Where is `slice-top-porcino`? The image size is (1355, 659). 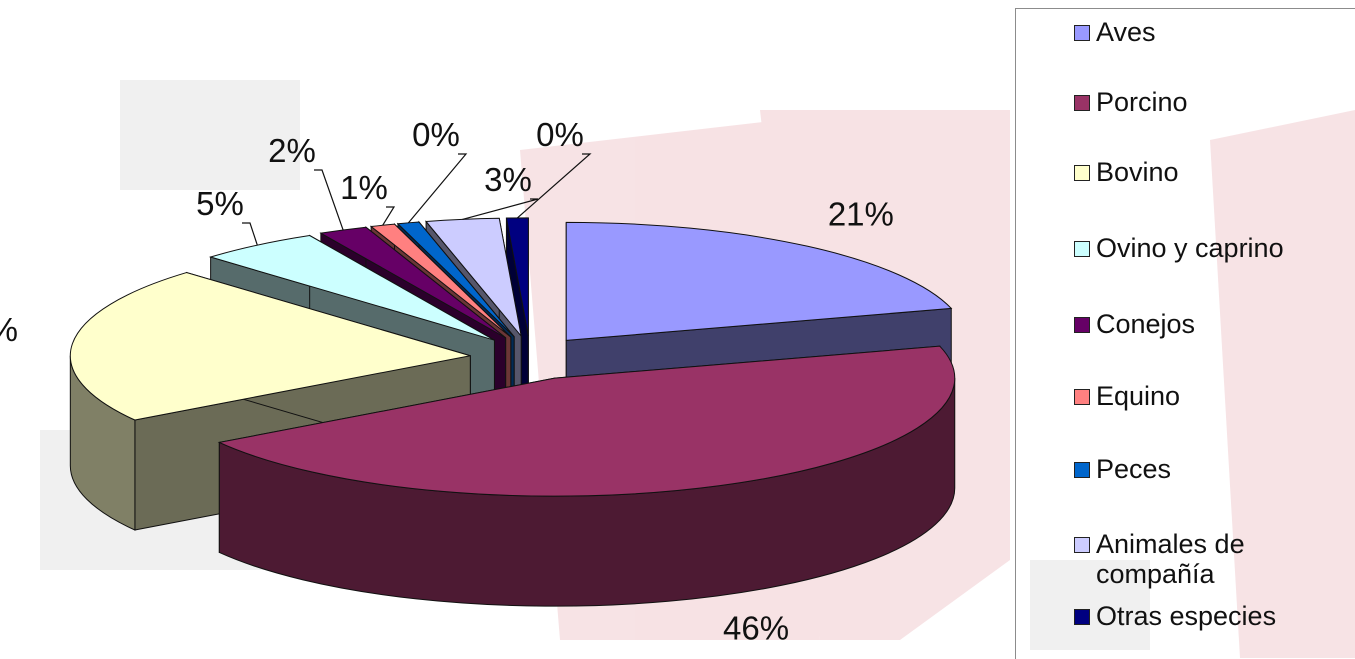
slice-top-porcino is located at coordinates (586, 421).